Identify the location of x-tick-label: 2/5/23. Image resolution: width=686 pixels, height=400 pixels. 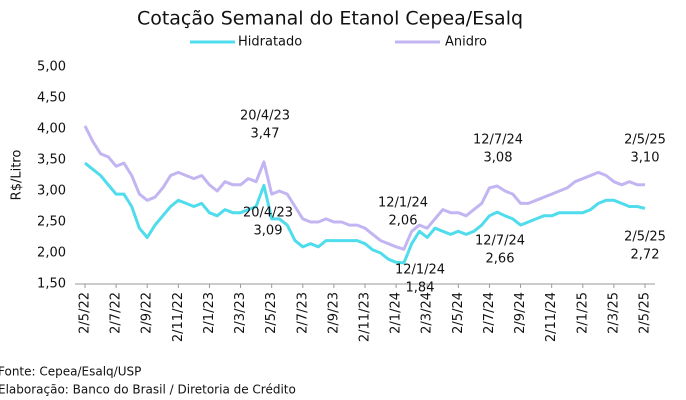
(271, 313).